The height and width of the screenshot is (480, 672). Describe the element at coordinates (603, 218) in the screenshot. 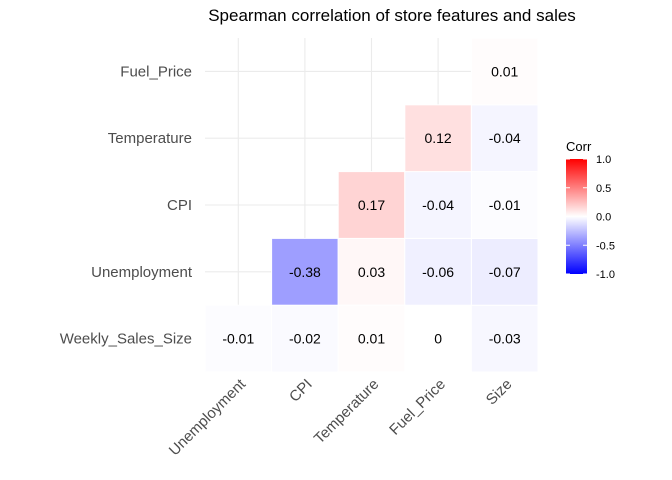

I see `legend-tick-label: 0.0` at that location.